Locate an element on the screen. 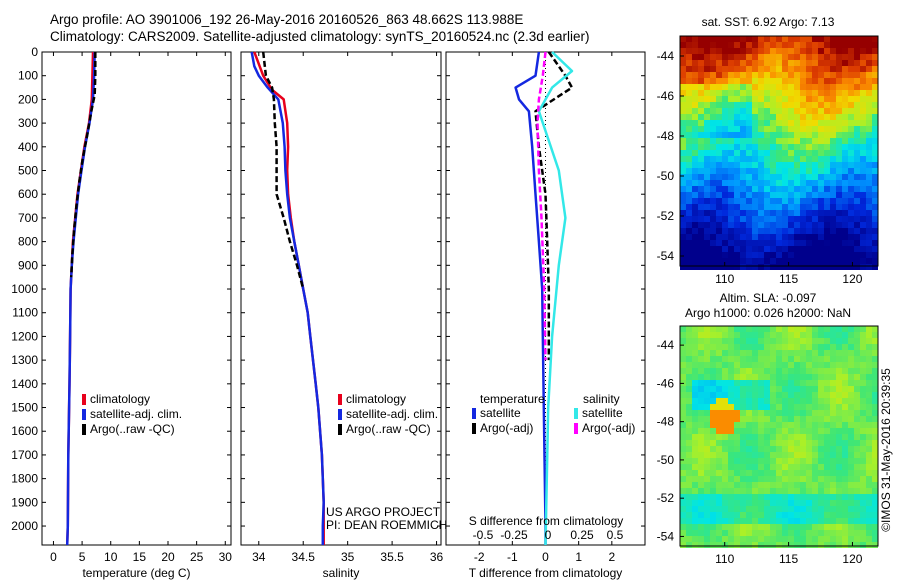 Image resolution: width=900 pixels, height=580 pixels. salinity-legend-label: satellite-adj. clim. is located at coordinates (392, 414).